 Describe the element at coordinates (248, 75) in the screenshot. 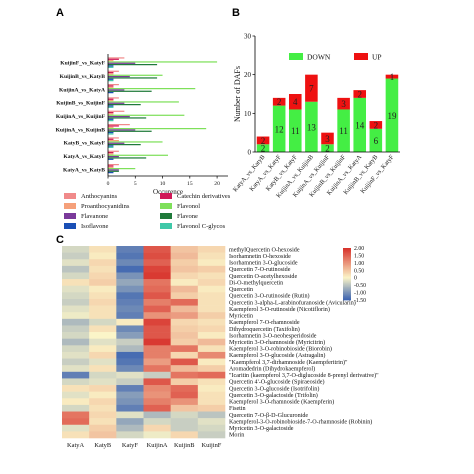

I see `panel-b-y-tick-label: 20` at that location.